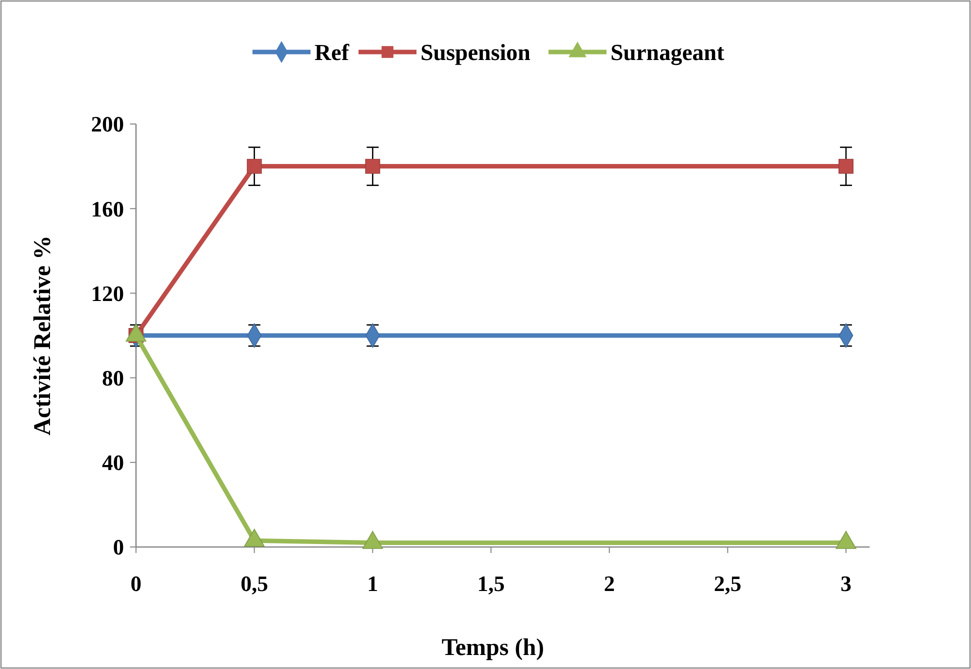  Describe the element at coordinates (728, 583) in the screenshot. I see `x-tick-label: 2,5` at that location.